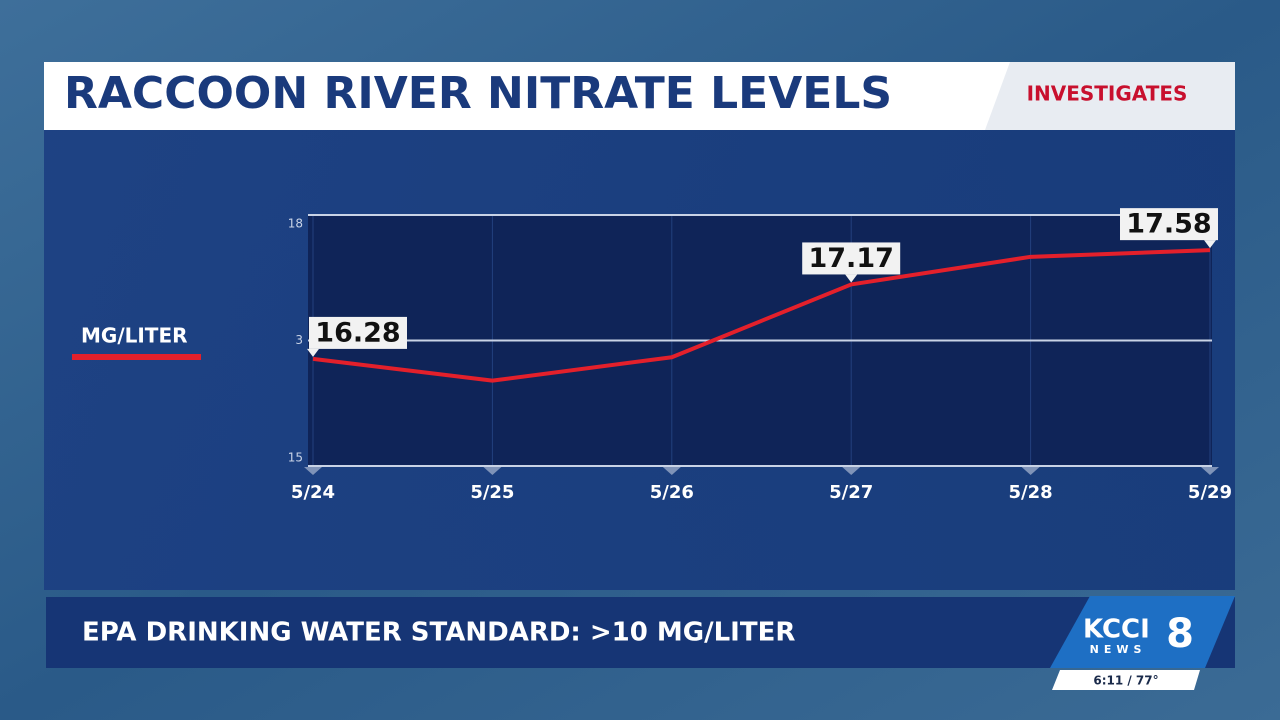 This screenshot has width=1280, height=720. What do you see at coordinates (295, 458) in the screenshot?
I see `y-tick-label: 15` at bounding box center [295, 458].